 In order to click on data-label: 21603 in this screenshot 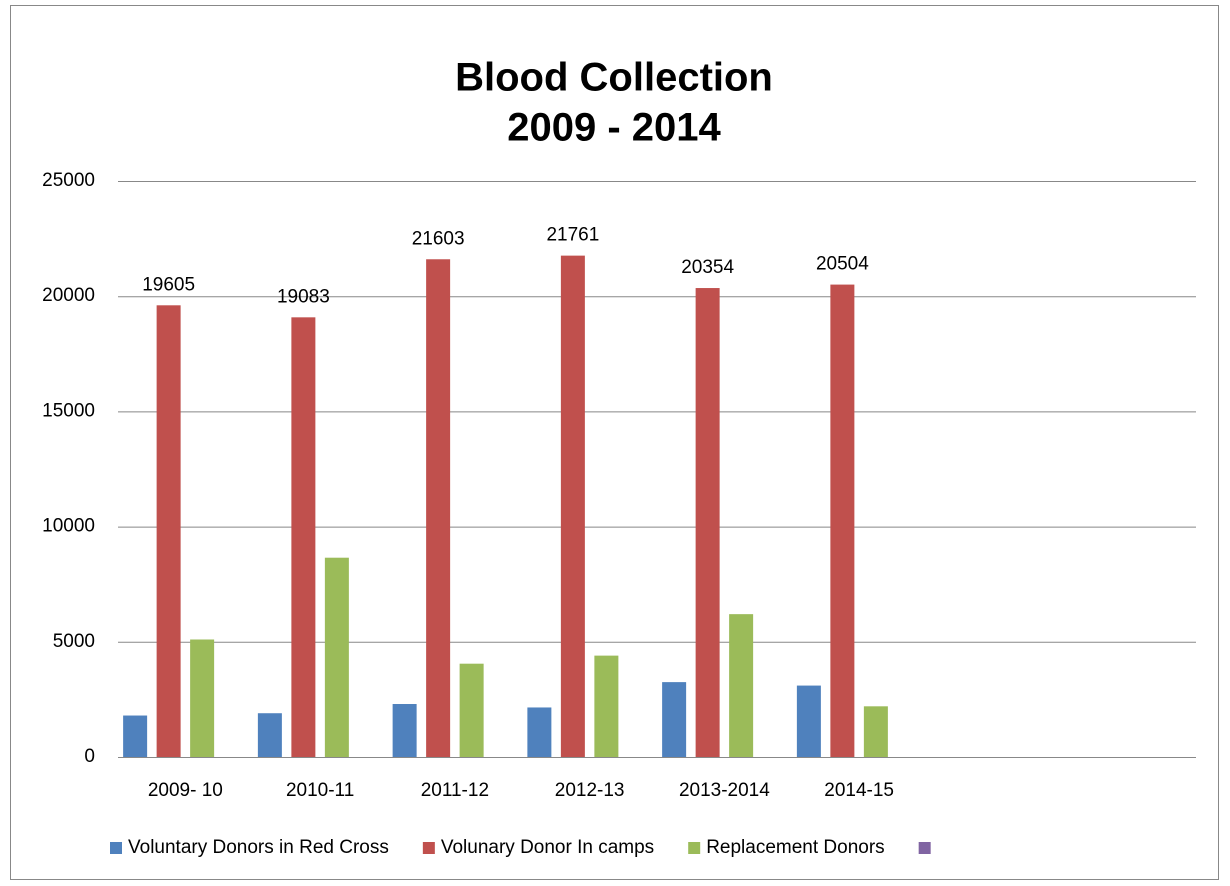, I will do `click(438, 238)`.